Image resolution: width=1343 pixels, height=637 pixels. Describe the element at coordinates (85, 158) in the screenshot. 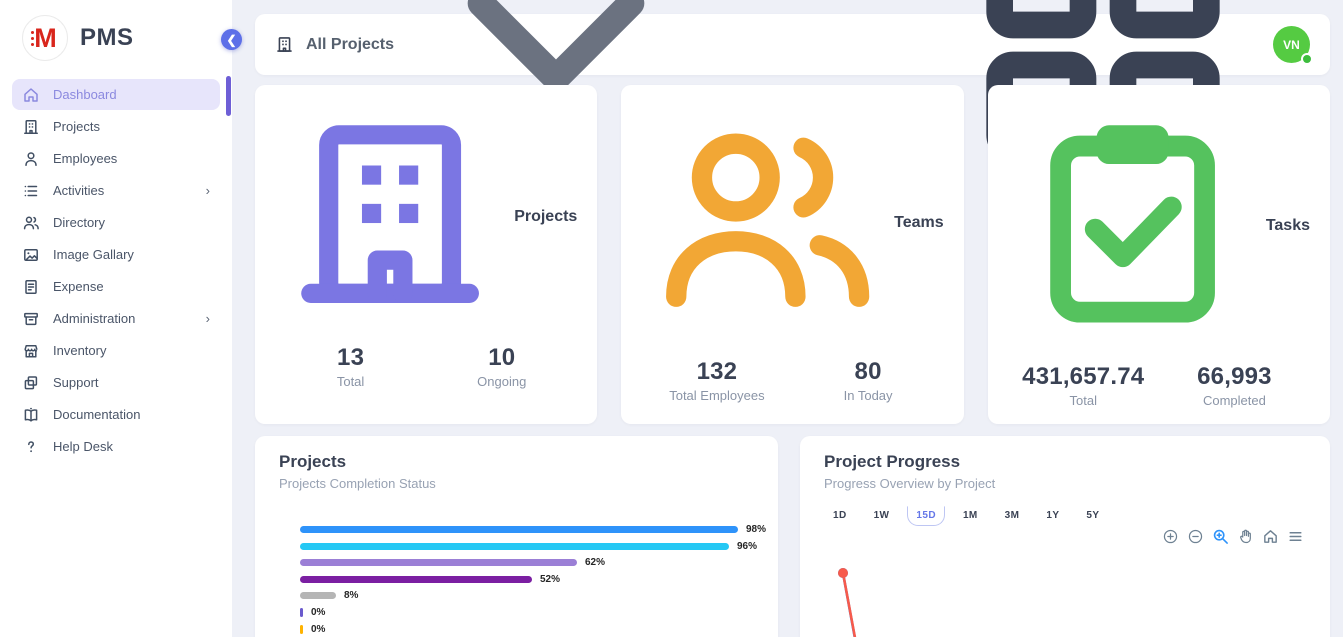

I see `sidebar-item-label: Employees` at that location.